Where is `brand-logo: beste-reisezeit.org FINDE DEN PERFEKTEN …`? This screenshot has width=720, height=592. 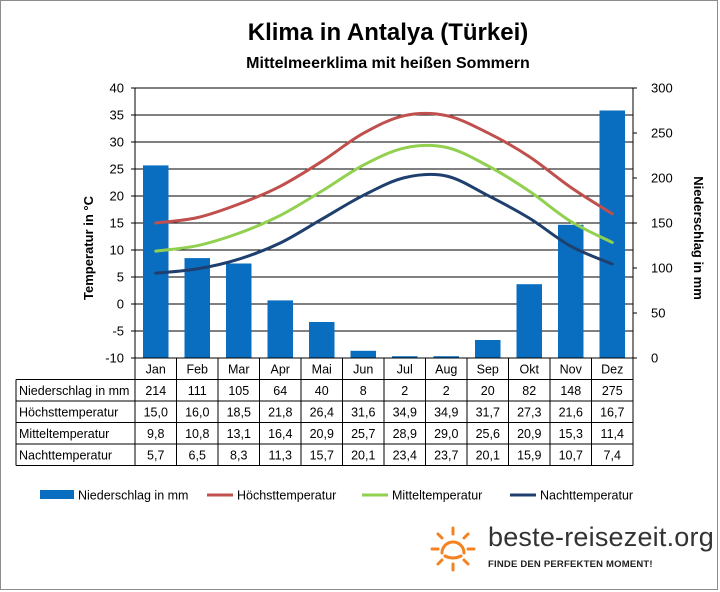 brand-logo: beste-reisezeit.org FINDE DEN PERFEKTEN … is located at coordinates (572, 550).